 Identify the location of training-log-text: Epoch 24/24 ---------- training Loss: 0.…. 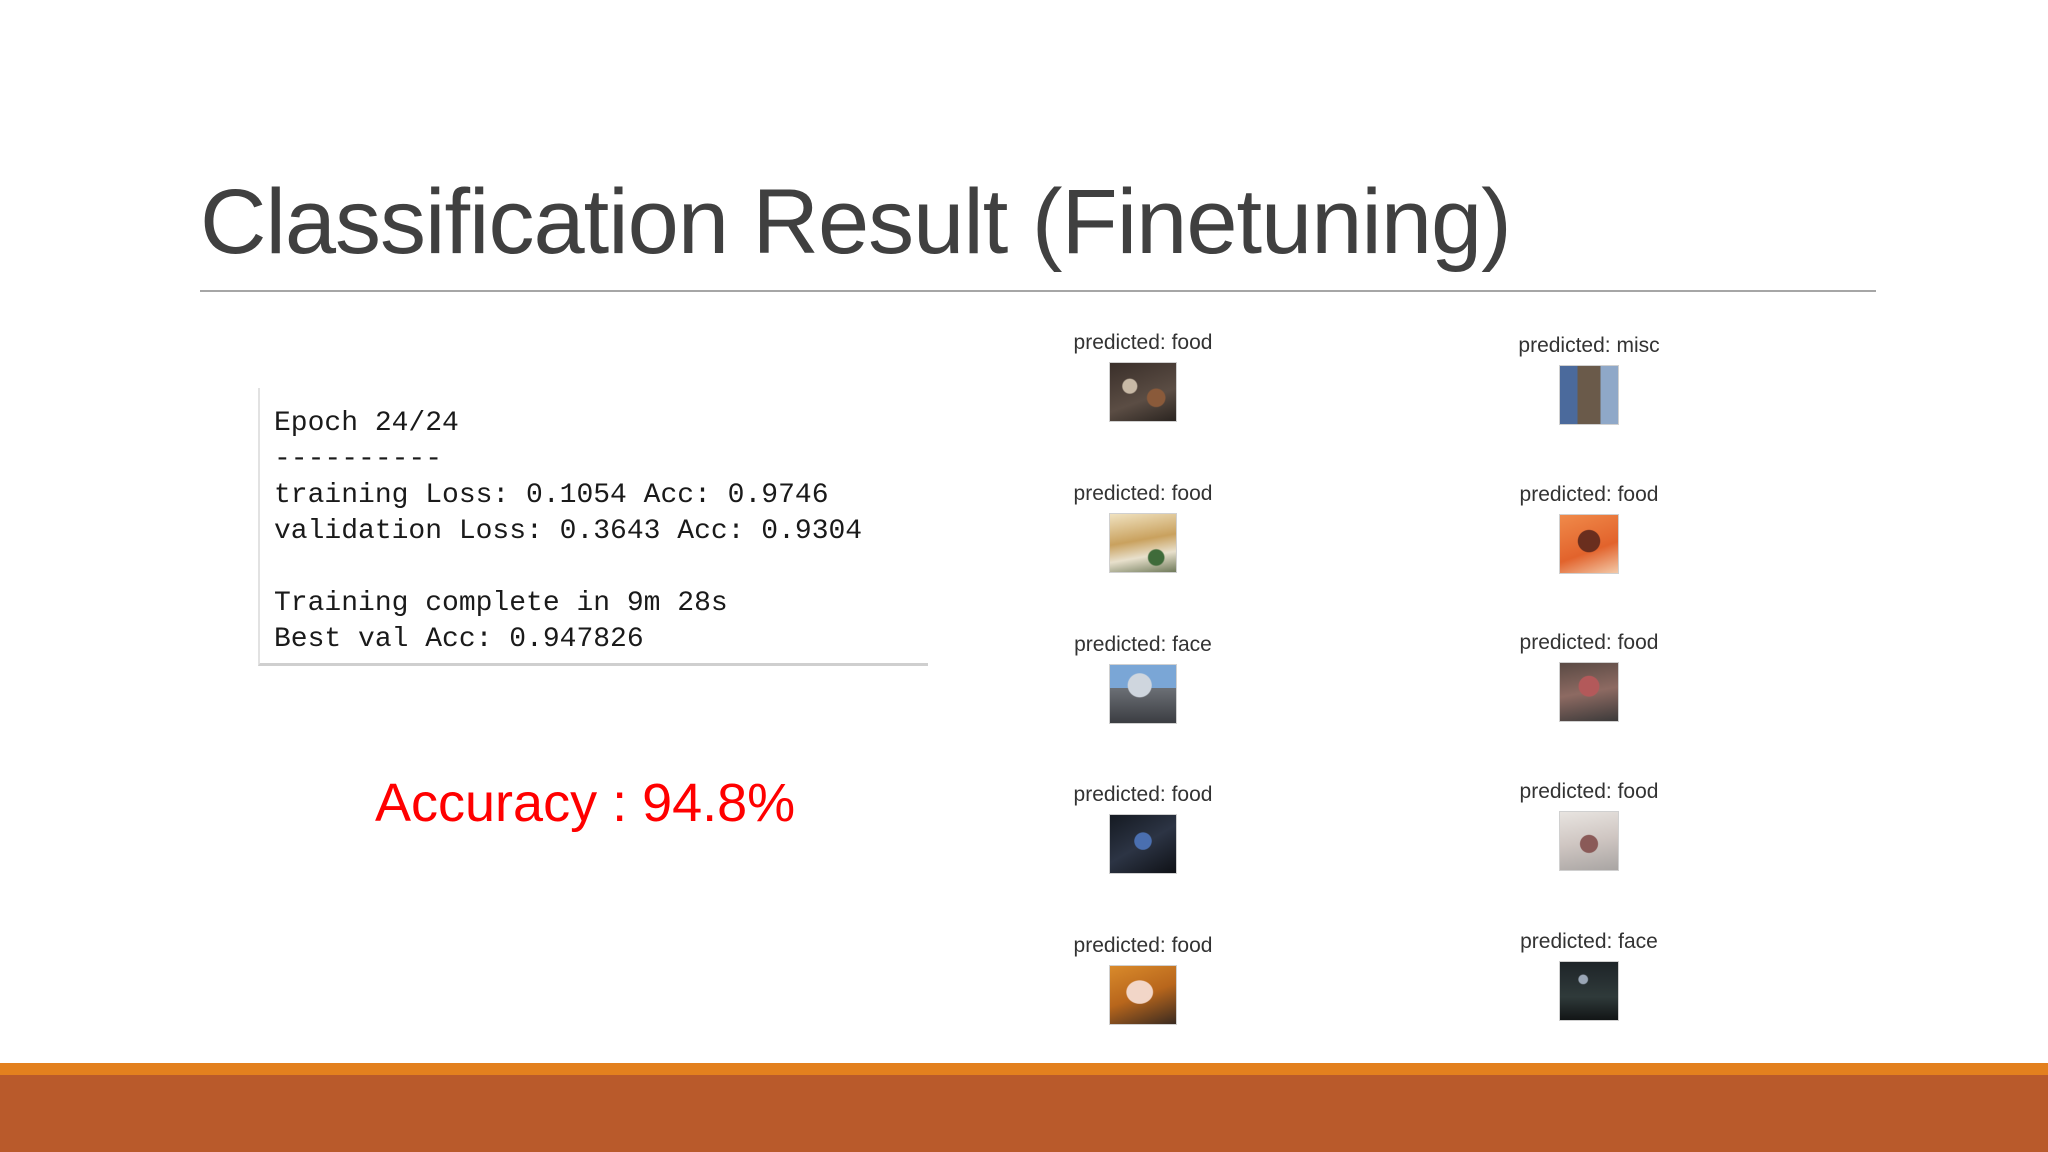
(568, 531).